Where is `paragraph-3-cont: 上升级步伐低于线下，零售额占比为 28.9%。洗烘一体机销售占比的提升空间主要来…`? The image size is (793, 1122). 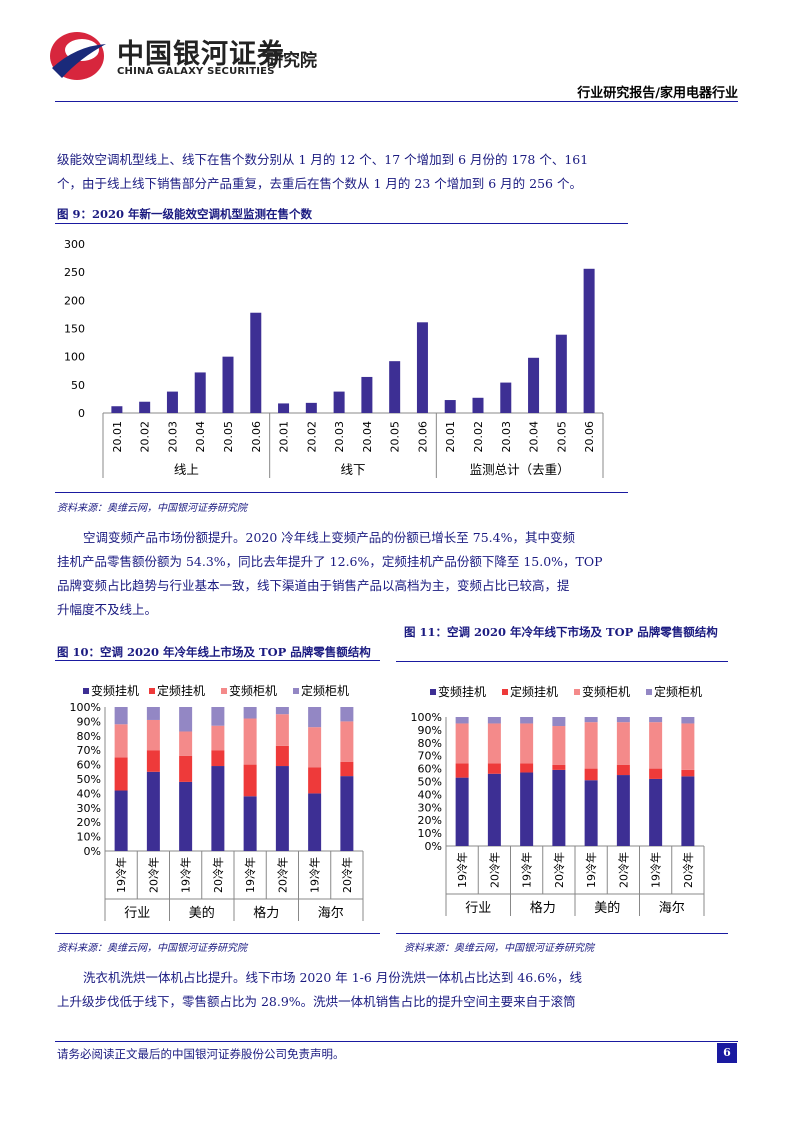
paragraph-3-cont: 上升级步伐低于线下，零售额占比为 28.9%。洗烘一体机销售占比的提升空间主要来… is located at coordinates (337, 1002).